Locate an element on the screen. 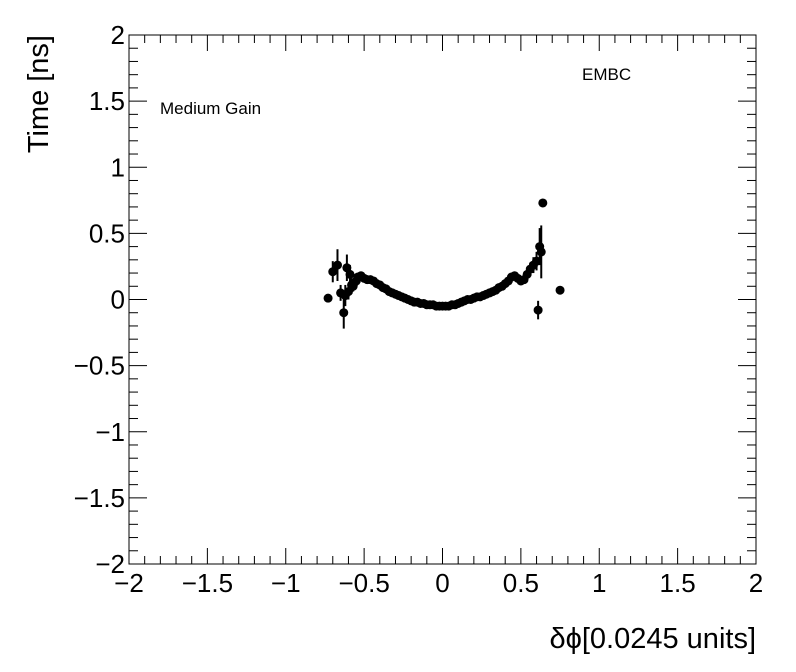  x-tick-label: 1.5 is located at coordinates (678, 583).